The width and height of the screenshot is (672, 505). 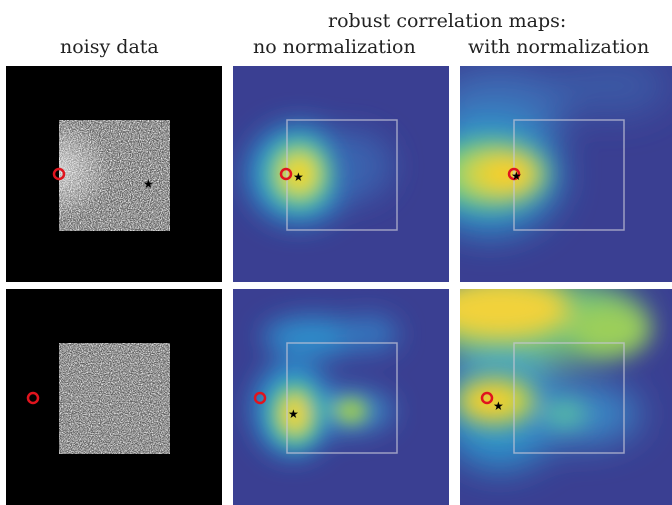 I want to click on panel-map-with-normalization-row1: ★, so click(x=566, y=174).